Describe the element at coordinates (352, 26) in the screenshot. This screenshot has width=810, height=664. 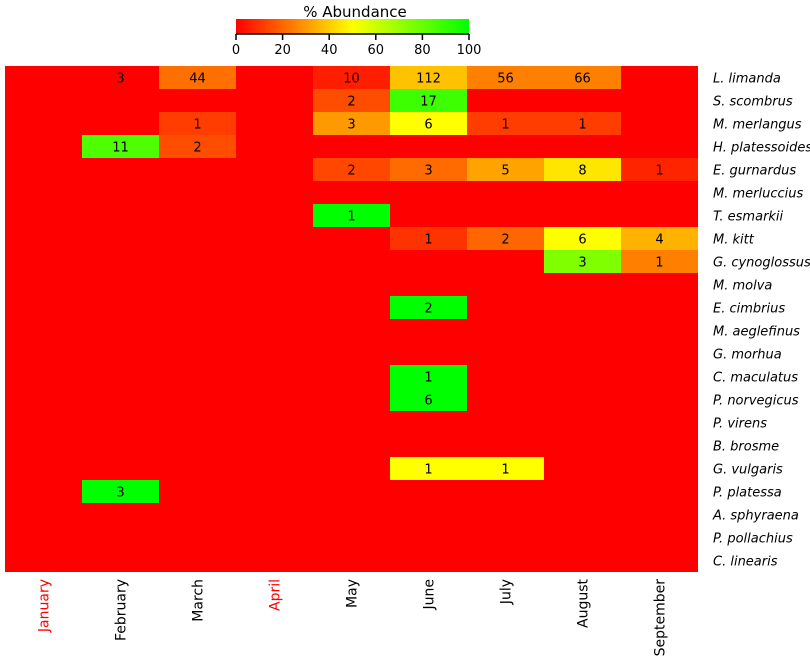
I see `colorbar` at that location.